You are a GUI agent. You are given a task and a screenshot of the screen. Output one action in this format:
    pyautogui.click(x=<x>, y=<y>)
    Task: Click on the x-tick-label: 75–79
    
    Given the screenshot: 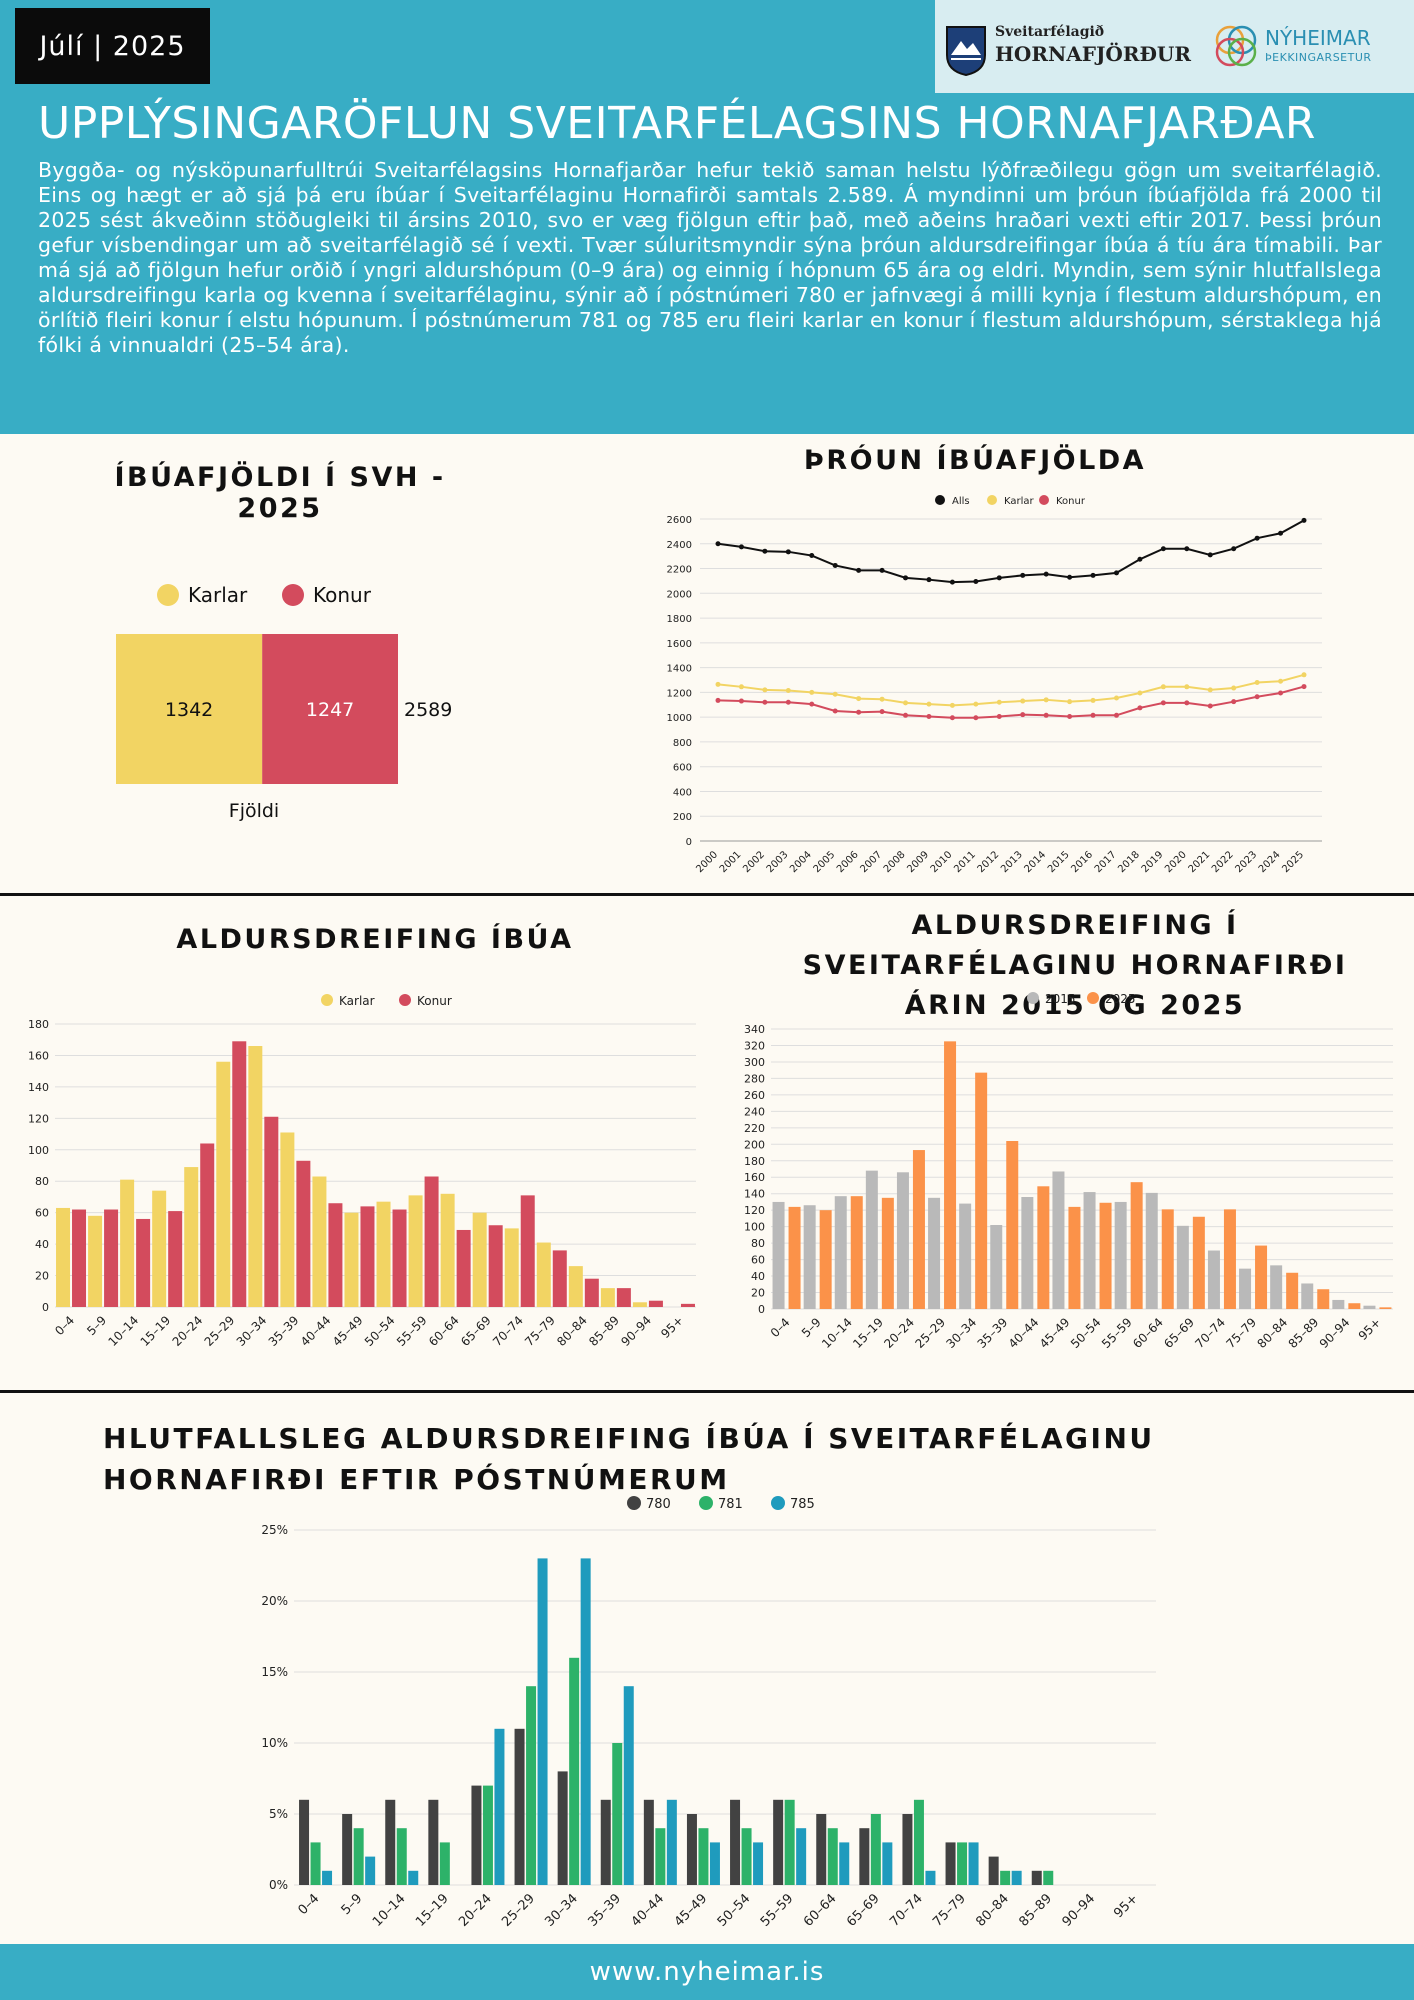 What is the action you would take?
    pyautogui.click(x=540, y=1331)
    